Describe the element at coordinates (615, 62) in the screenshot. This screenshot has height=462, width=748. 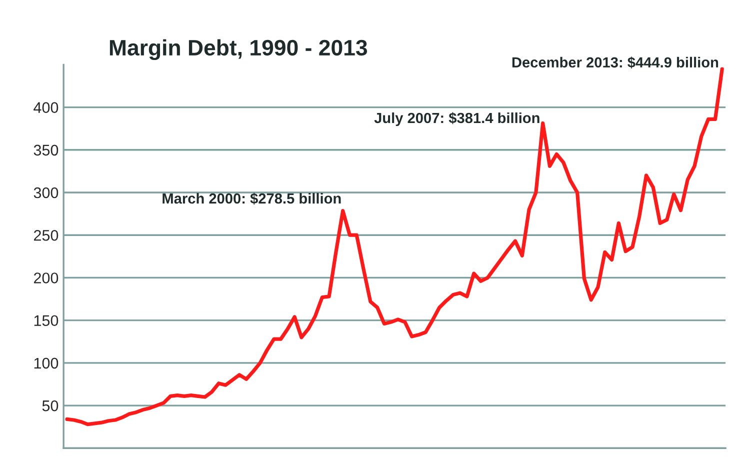
I see `annotation: December 2013: $444.9 billion` at that location.